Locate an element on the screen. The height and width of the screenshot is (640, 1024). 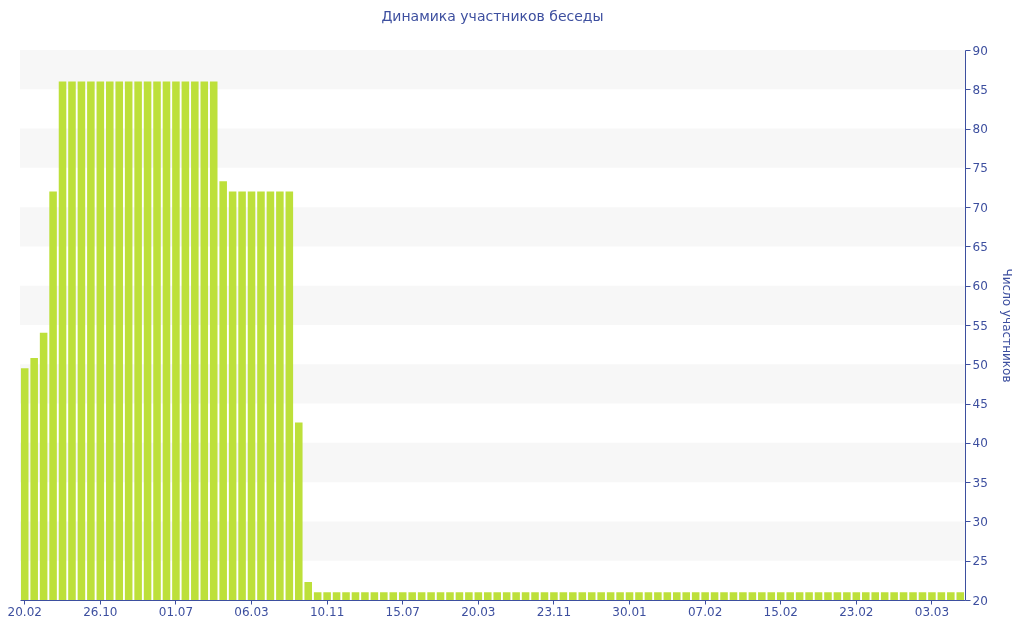
y-tick-label: 85 is located at coordinates (980, 89).